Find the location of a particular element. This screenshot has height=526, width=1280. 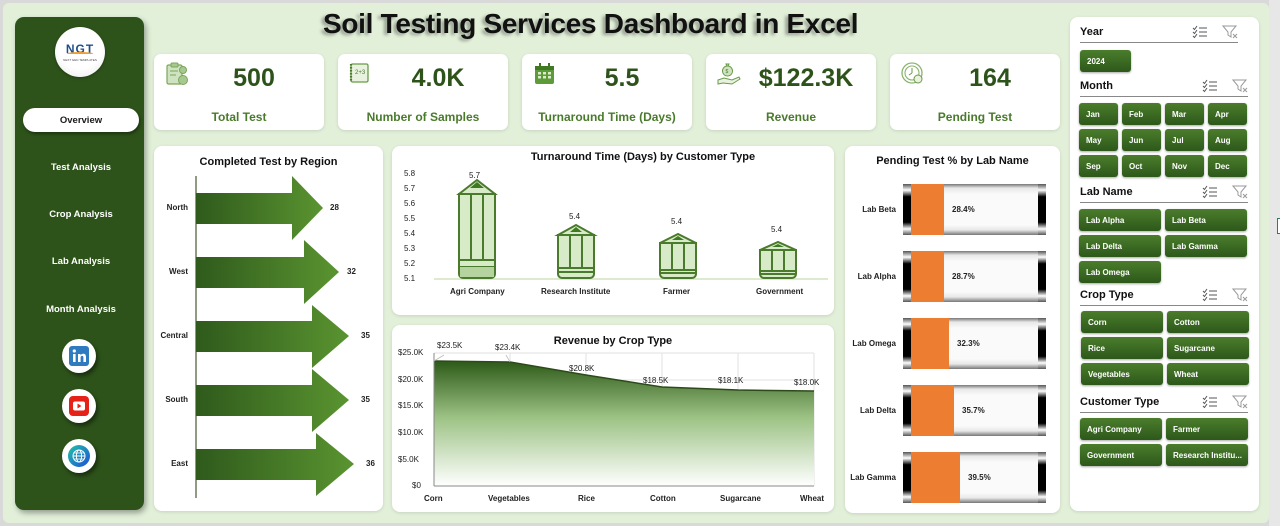

bar-east is located at coordinates (275, 464).